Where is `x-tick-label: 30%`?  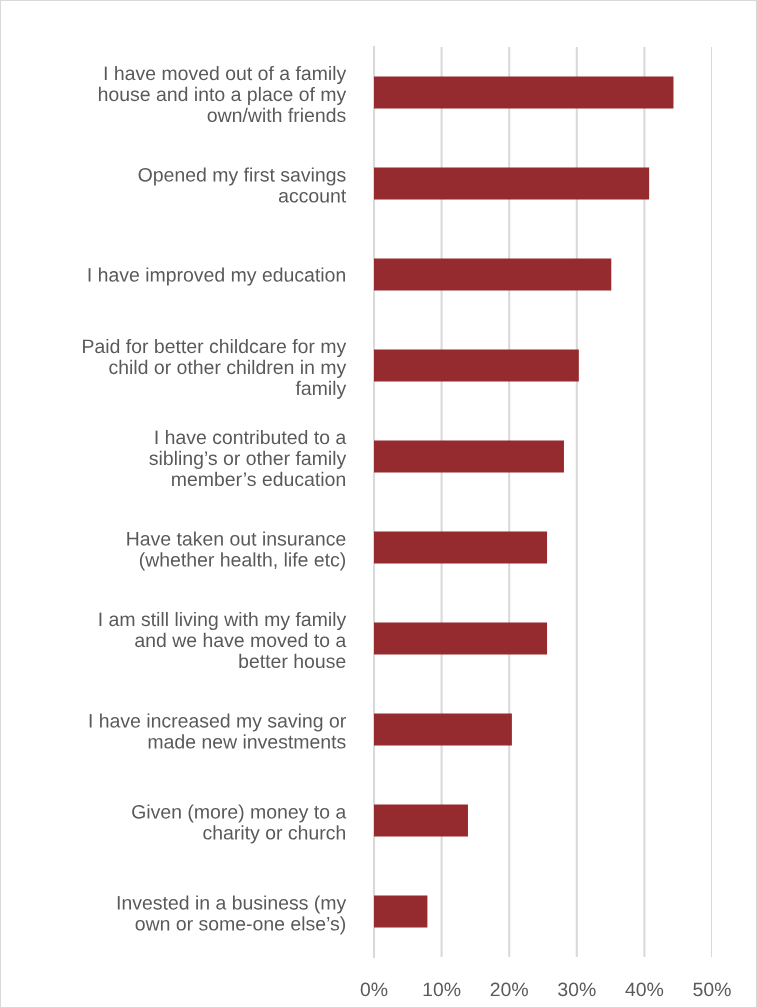 x-tick-label: 30% is located at coordinates (577, 989).